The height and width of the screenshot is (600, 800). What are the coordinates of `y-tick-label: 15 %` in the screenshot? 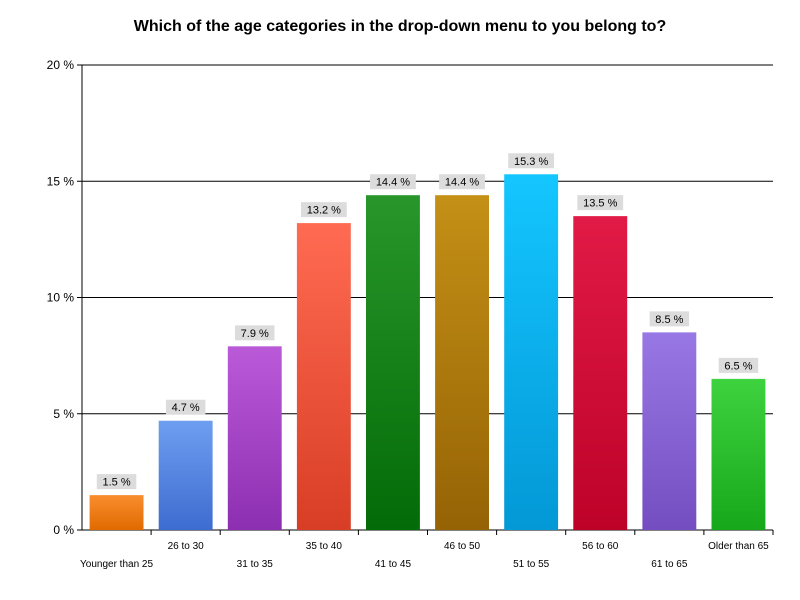 It's located at (61, 181).